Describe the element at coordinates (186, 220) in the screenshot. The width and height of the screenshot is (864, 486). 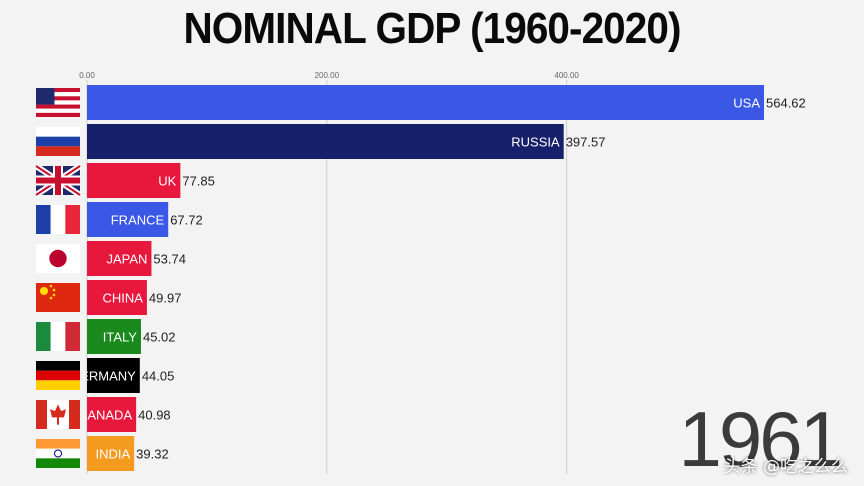
I see `value-label: 67.72` at that location.